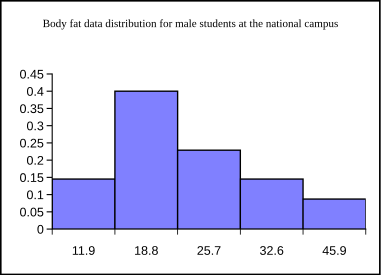 The image size is (381, 275). I want to click on y-tick-label: 0.25, so click(32, 143).